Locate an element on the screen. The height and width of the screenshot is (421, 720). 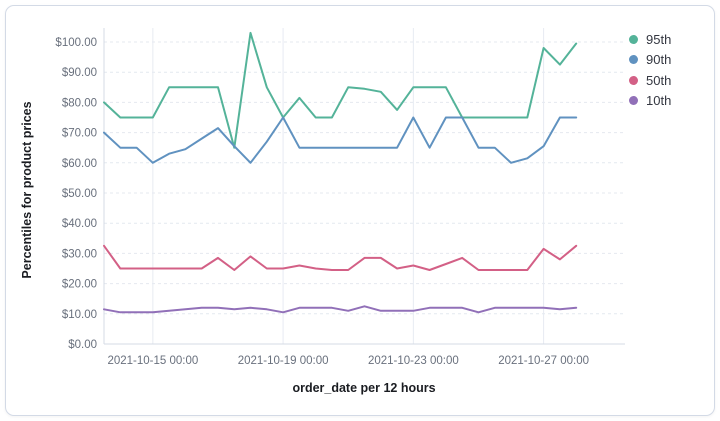
chart-legend: 95th 90th 50th 10th is located at coordinates (650, 70).